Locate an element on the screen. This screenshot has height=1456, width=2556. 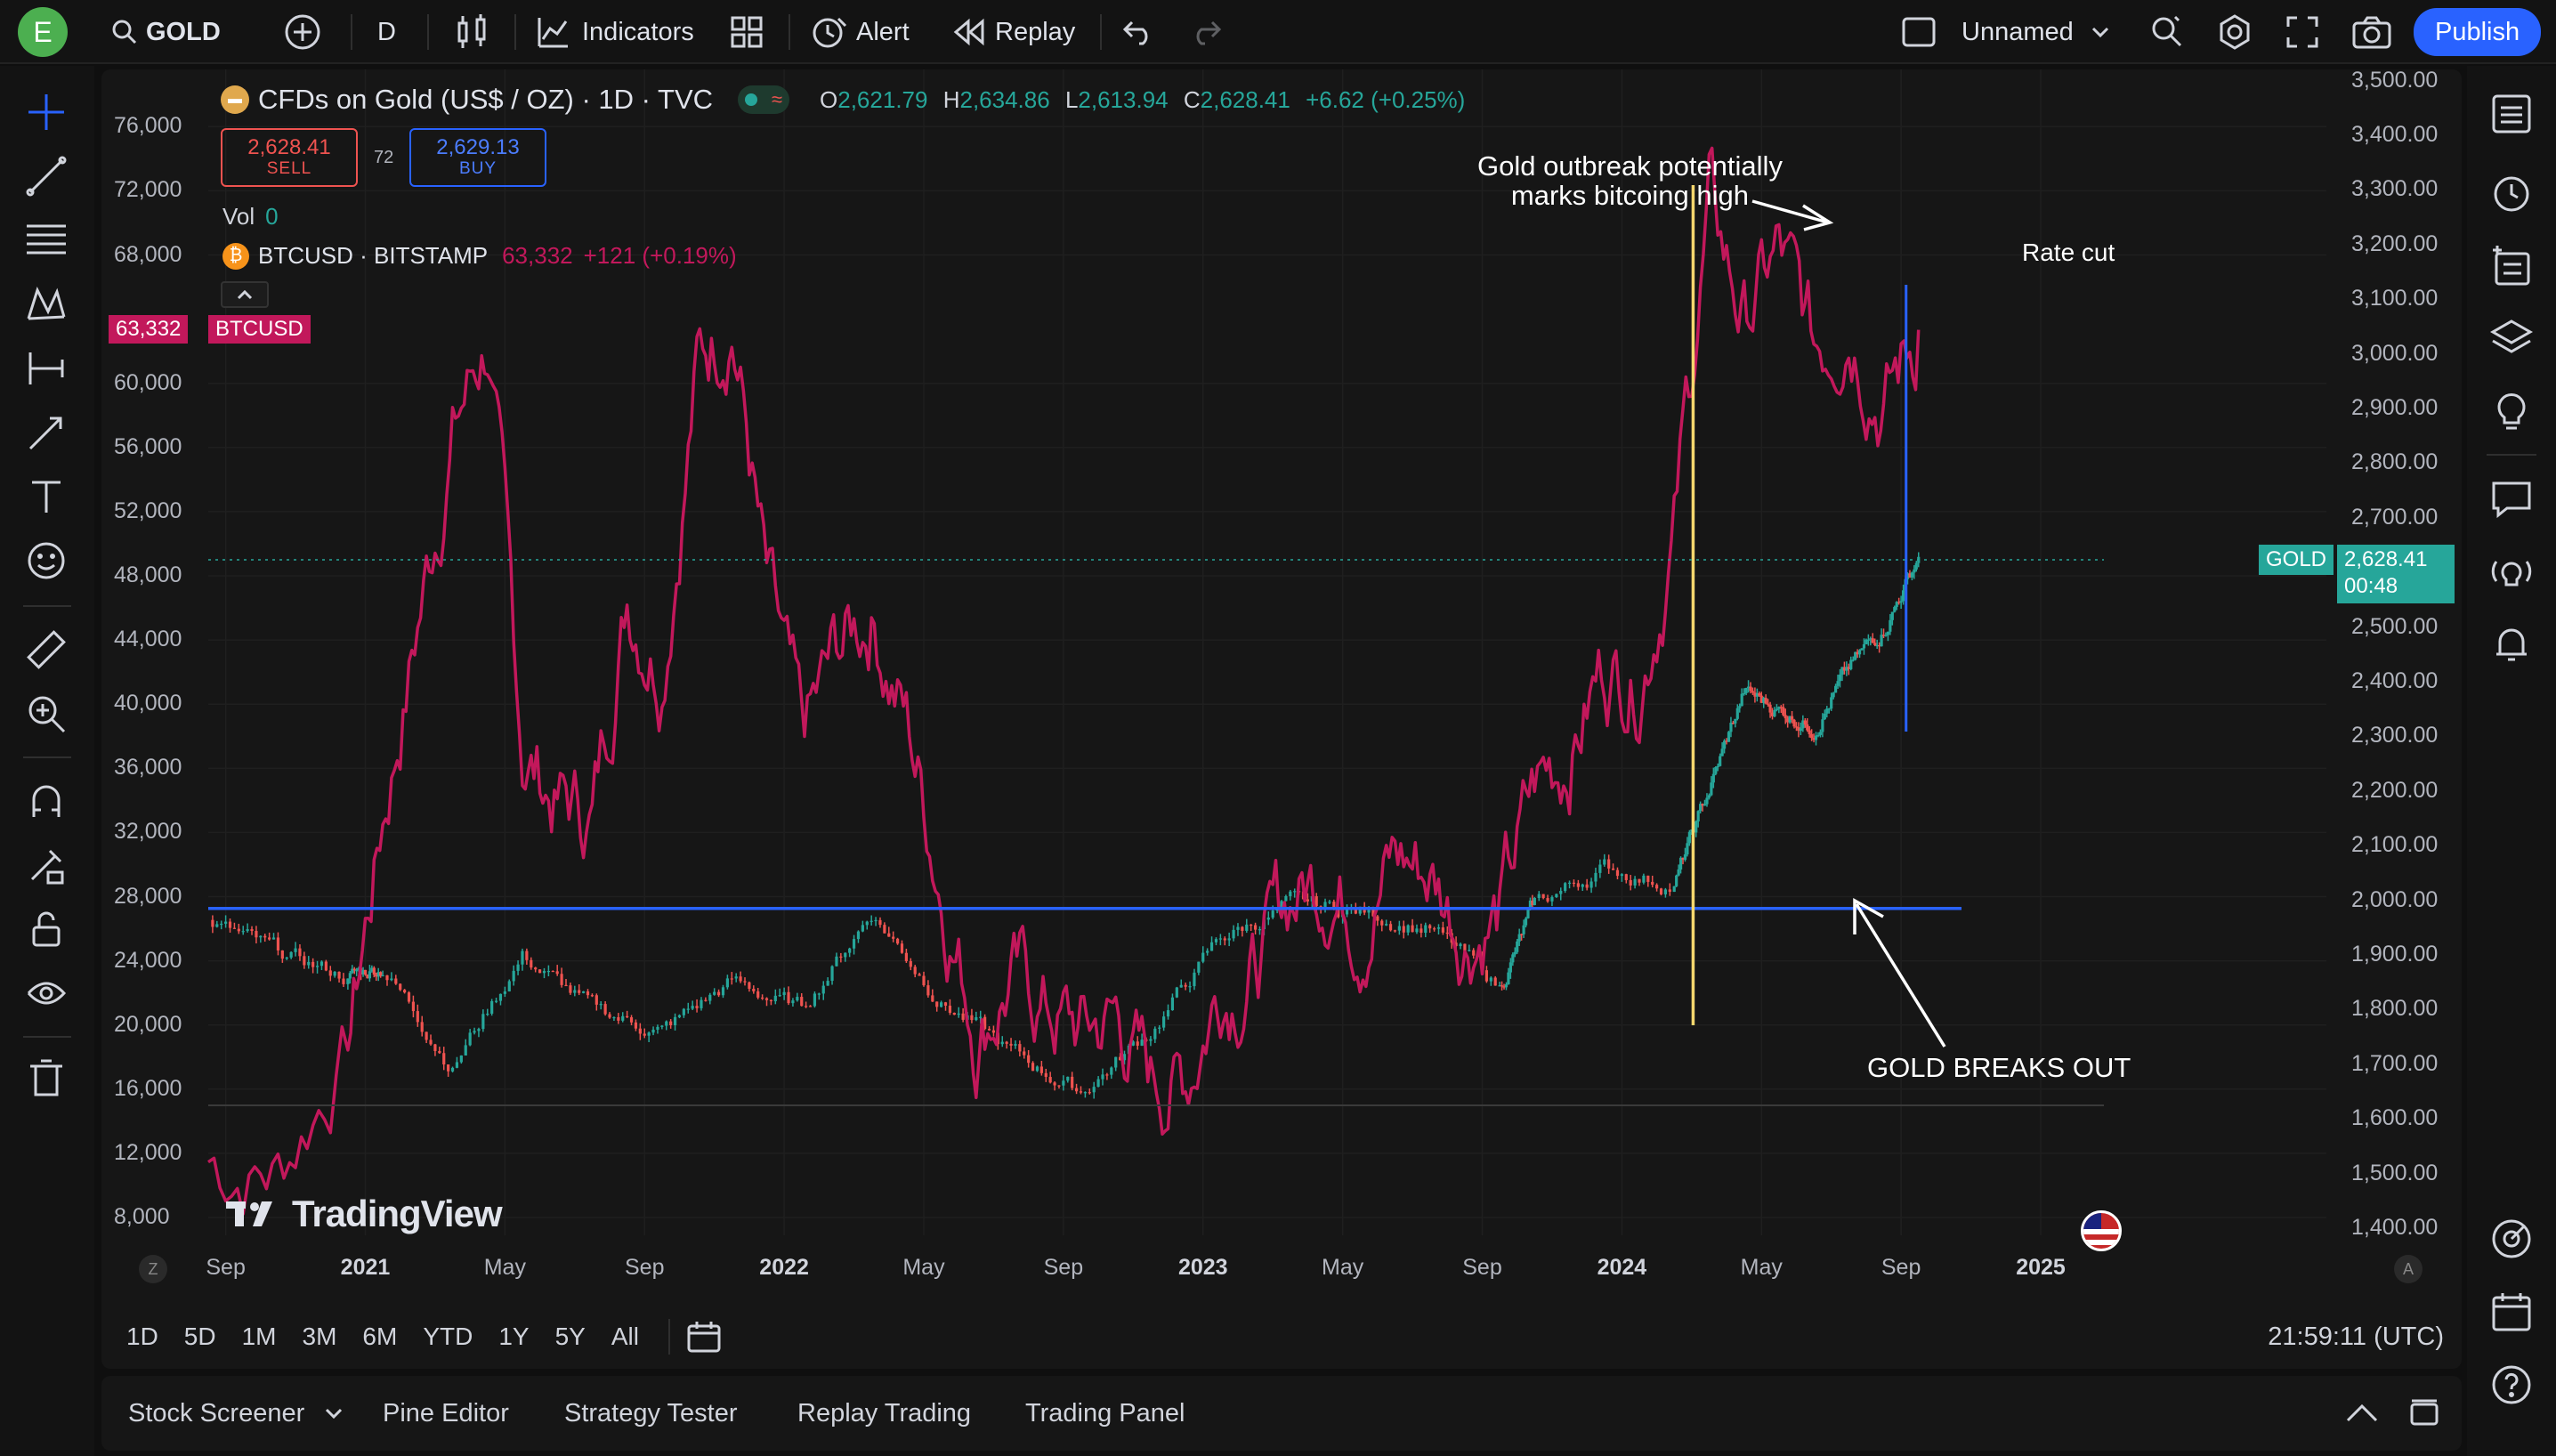
timeframe-6m: 6M is located at coordinates (380, 1336).